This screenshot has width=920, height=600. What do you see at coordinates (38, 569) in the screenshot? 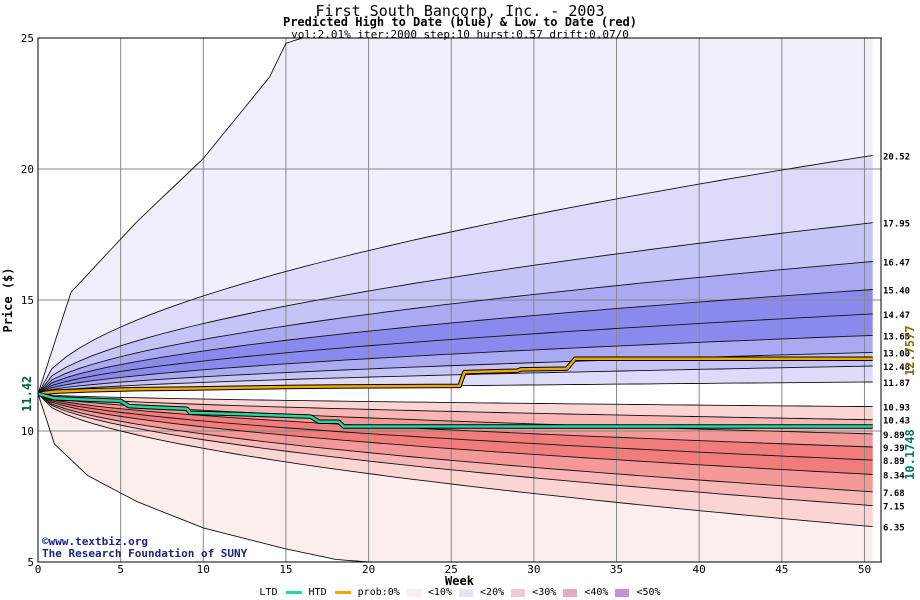
I see `x-tick-0: 0` at bounding box center [38, 569].